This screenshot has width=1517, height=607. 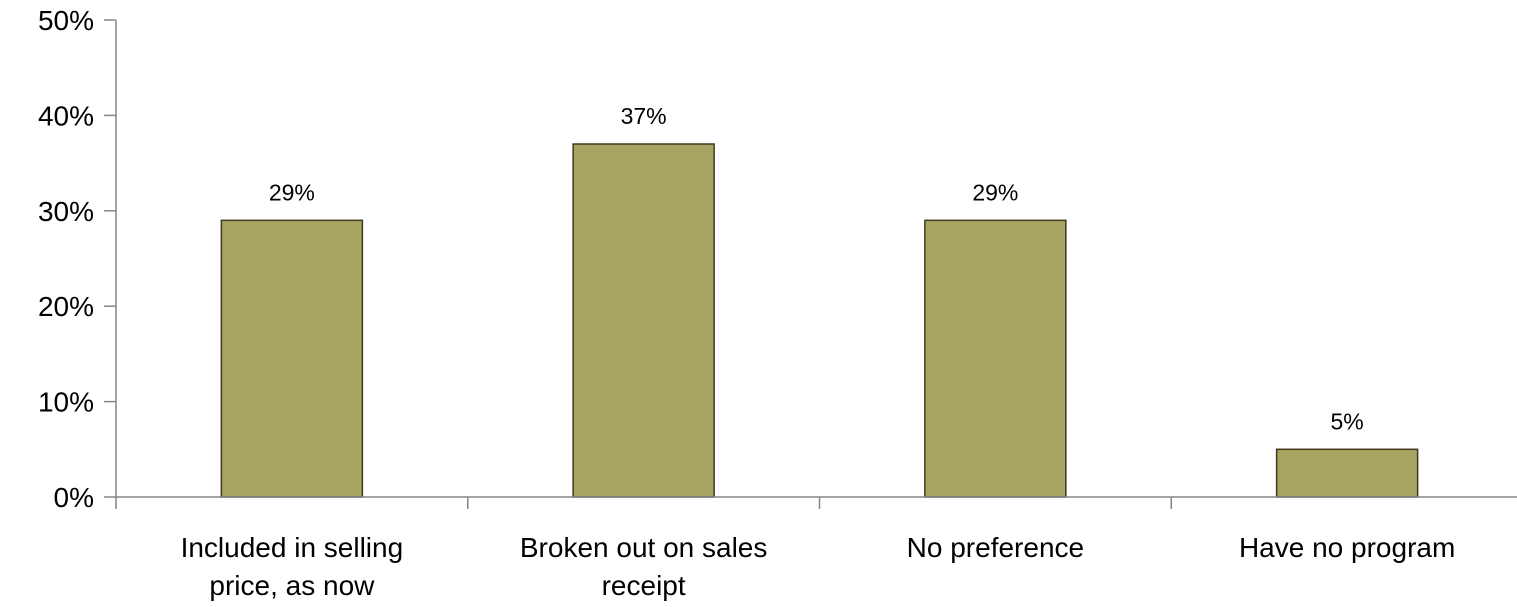 I want to click on y-tick-label: 10%, so click(x=66, y=402).